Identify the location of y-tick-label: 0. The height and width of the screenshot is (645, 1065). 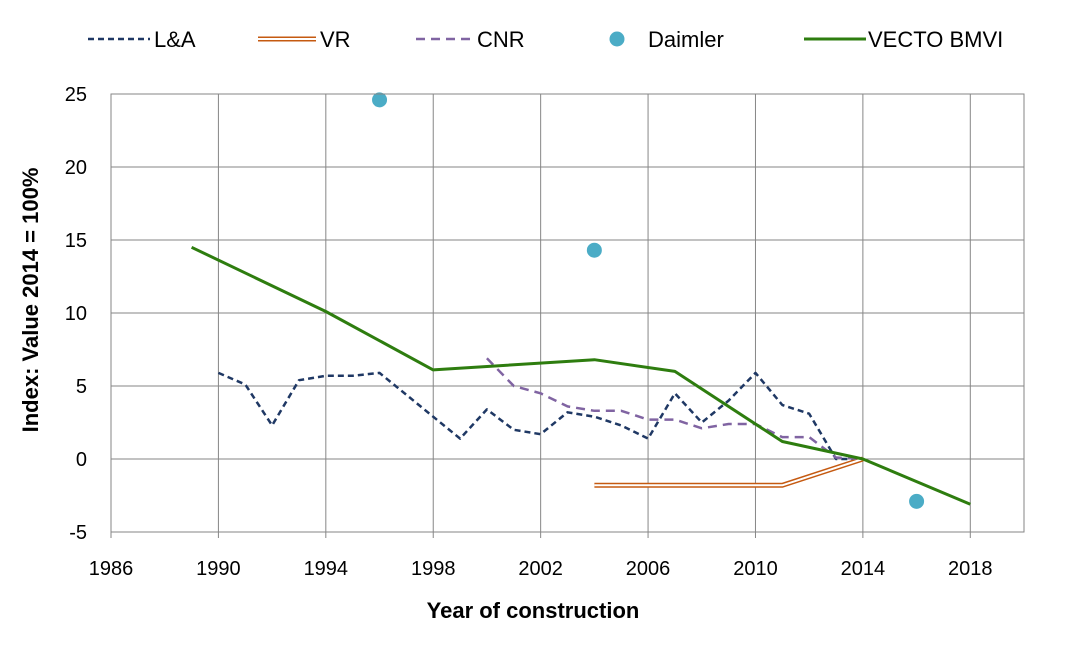
(81, 460).